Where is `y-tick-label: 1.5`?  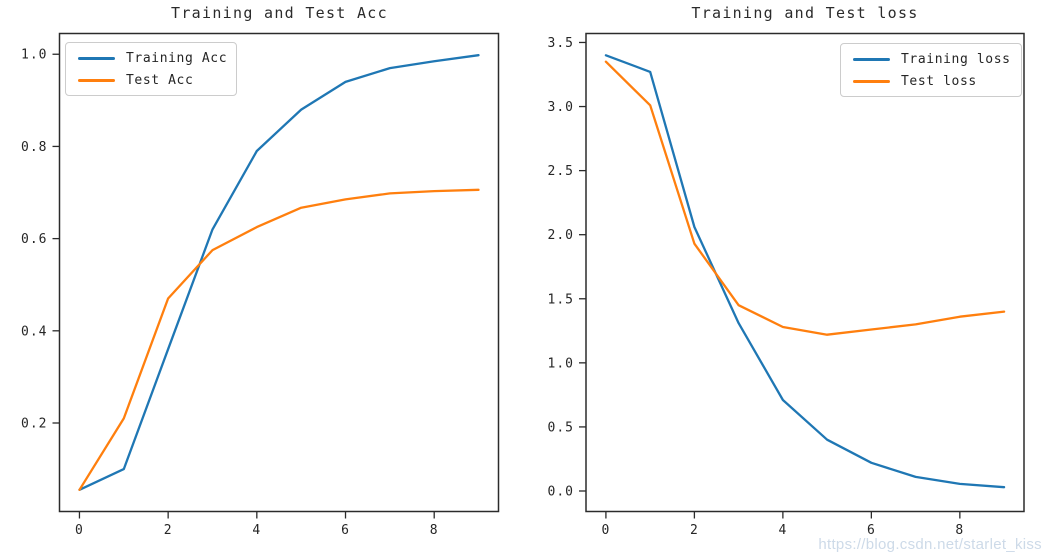 y-tick-label: 1.5 is located at coordinates (561, 299).